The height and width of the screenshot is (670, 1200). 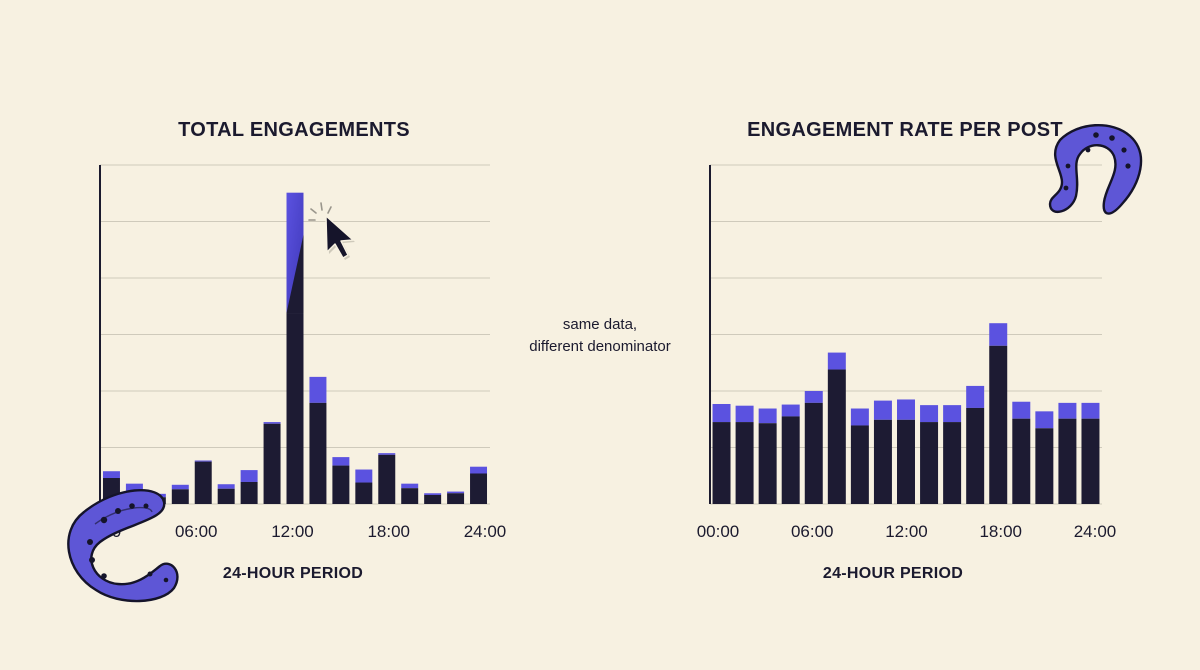 What do you see at coordinates (718, 531) in the screenshot?
I see `x-tick-label: 00:00` at bounding box center [718, 531].